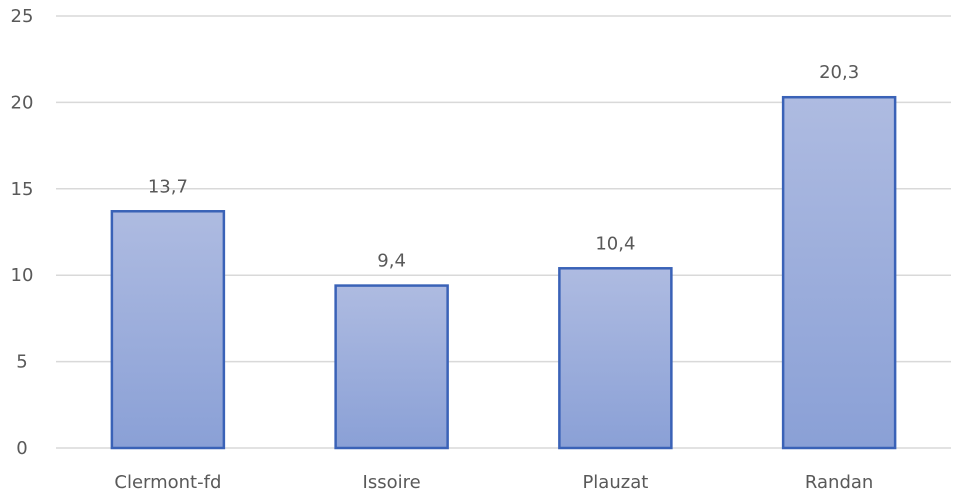 Image resolution: width=953 pixels, height=500 pixels. What do you see at coordinates (392, 482) in the screenshot?
I see `category-label: Issoire` at bounding box center [392, 482].